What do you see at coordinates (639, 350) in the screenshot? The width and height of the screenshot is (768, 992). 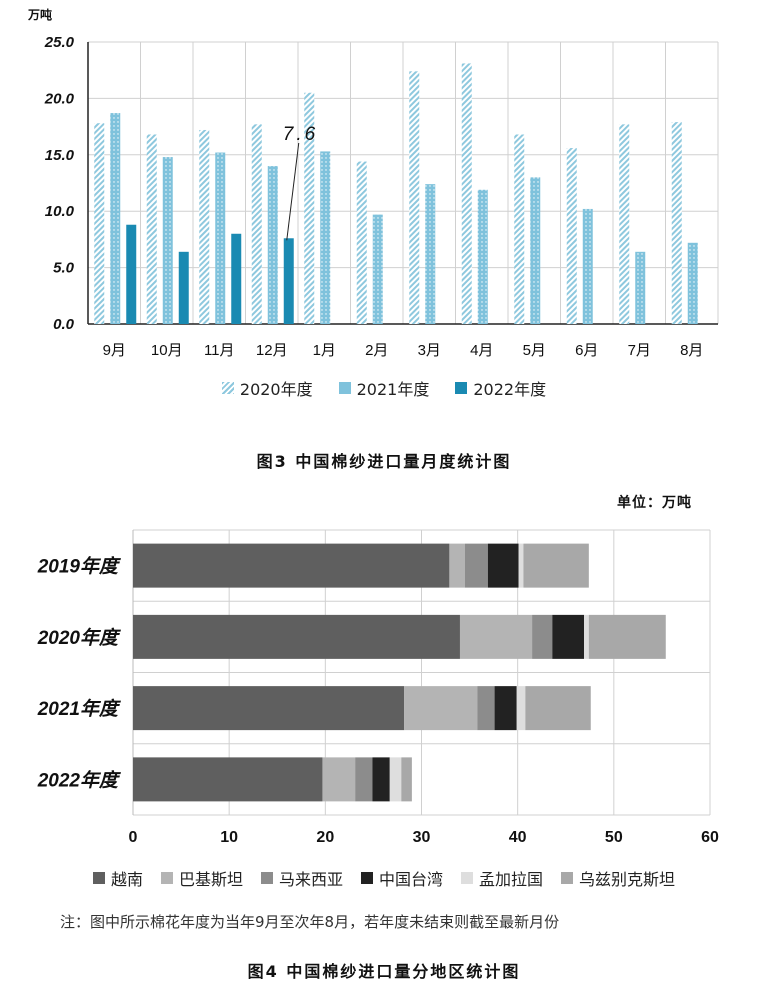 I see `x-tick-label: 7月` at bounding box center [639, 350].